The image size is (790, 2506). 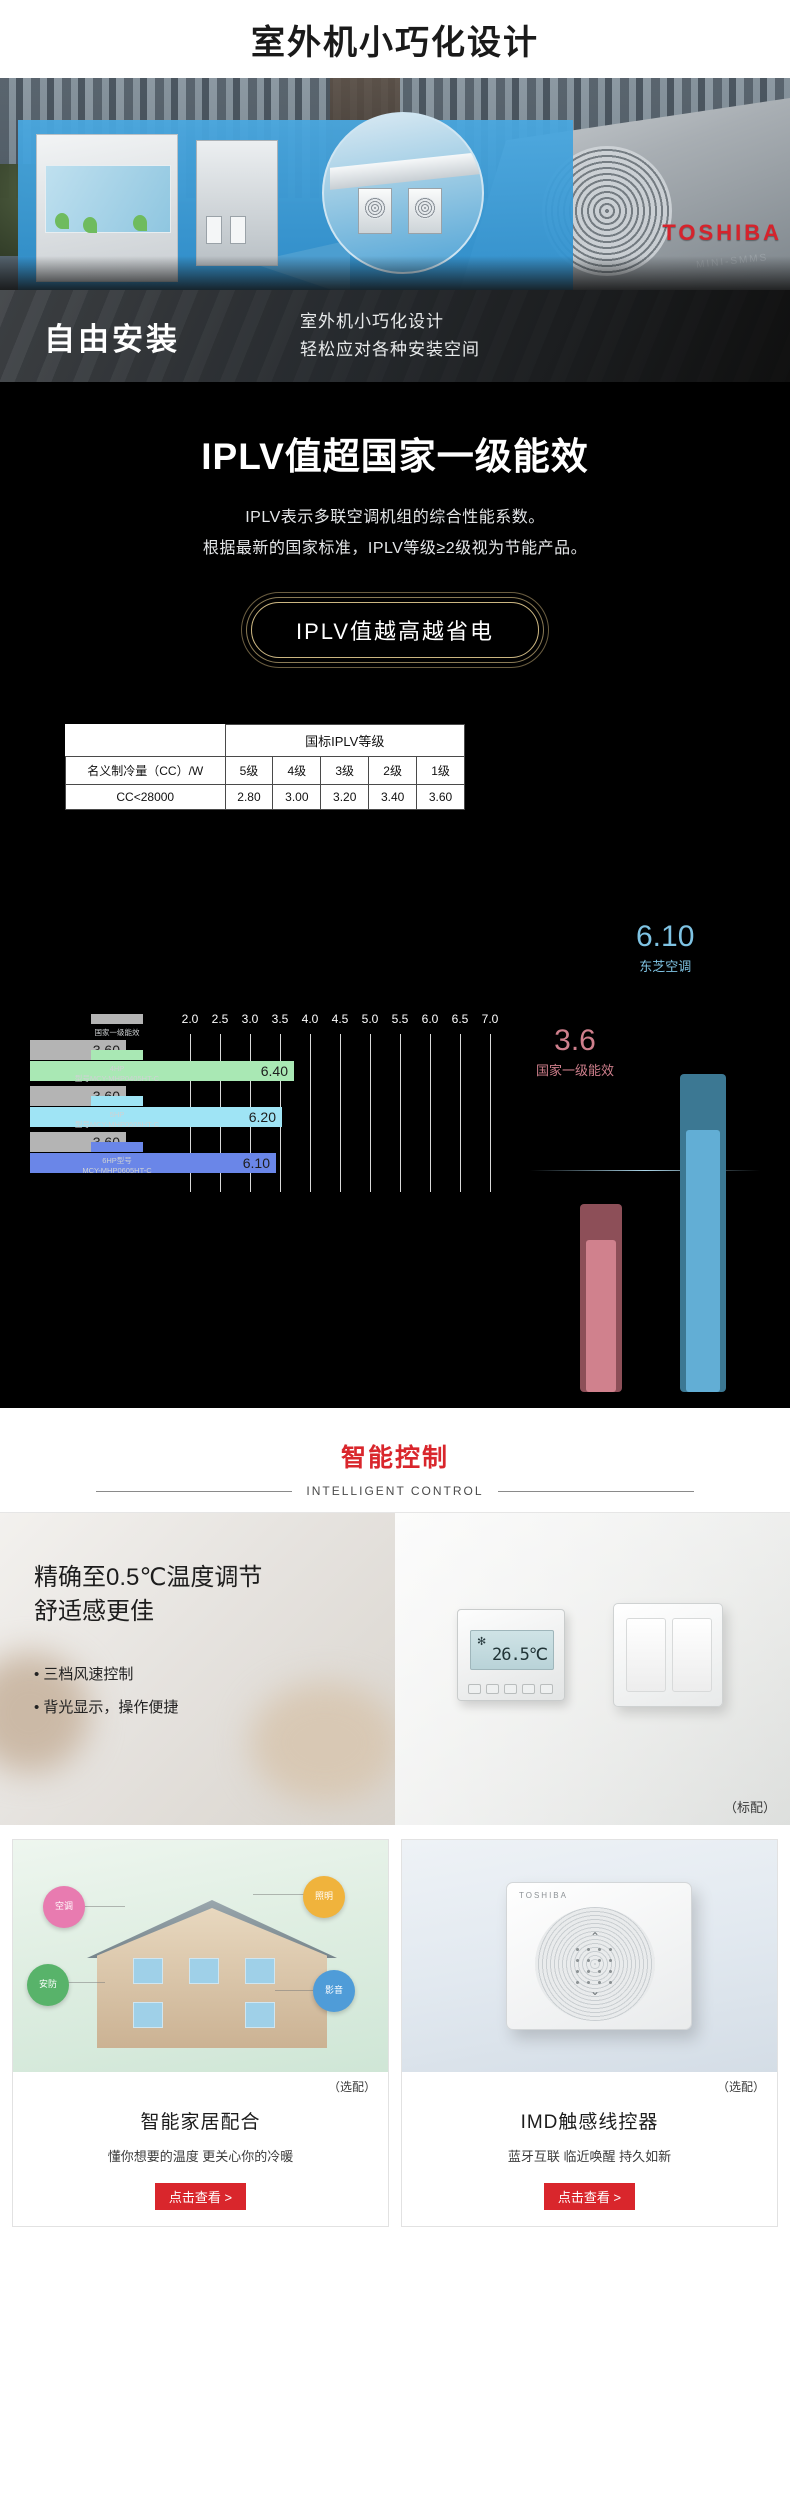 What do you see at coordinates (390, 349) in the screenshot?
I see `band-subtext-line2: 轻松应对各种安装空间` at bounding box center [390, 349].